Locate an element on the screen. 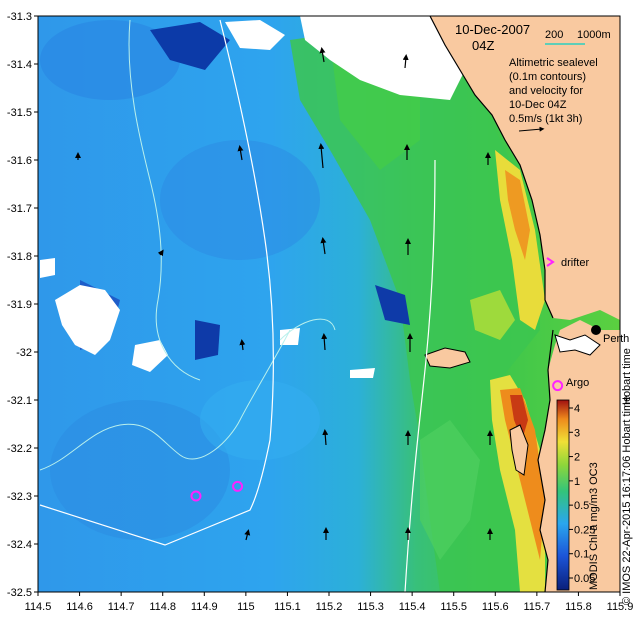 Image resolution: width=640 pixels, height=630 pixels. x-tick-label: 115.7 is located at coordinates (536, 607).